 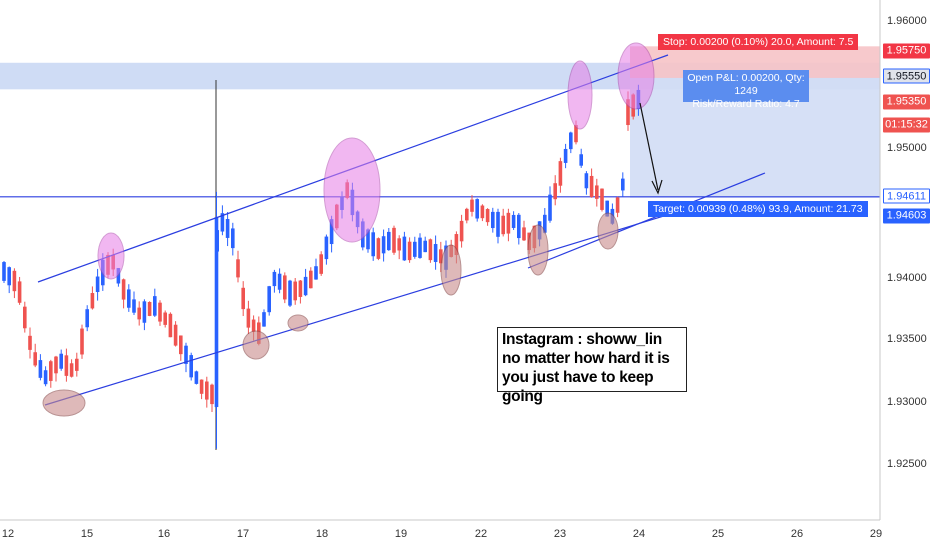 What do you see at coordinates (646, 220) in the screenshot?
I see `inner-trend-line` at bounding box center [646, 220].